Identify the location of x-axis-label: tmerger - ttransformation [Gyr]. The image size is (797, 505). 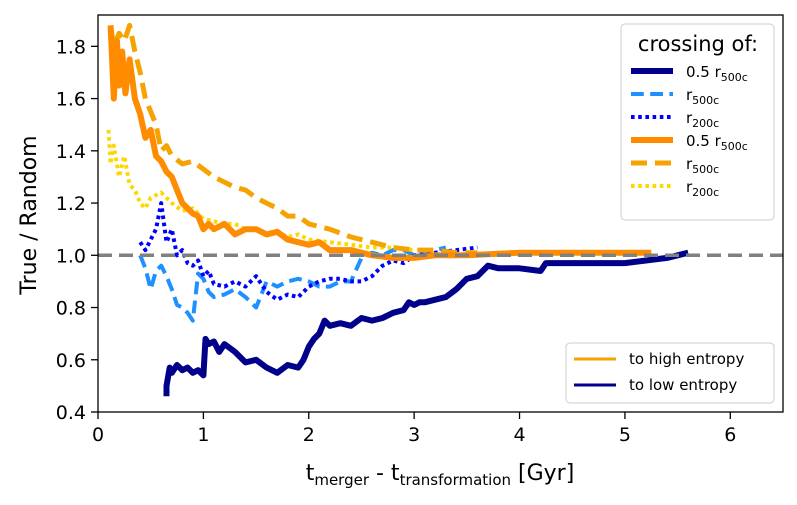
(440, 475).